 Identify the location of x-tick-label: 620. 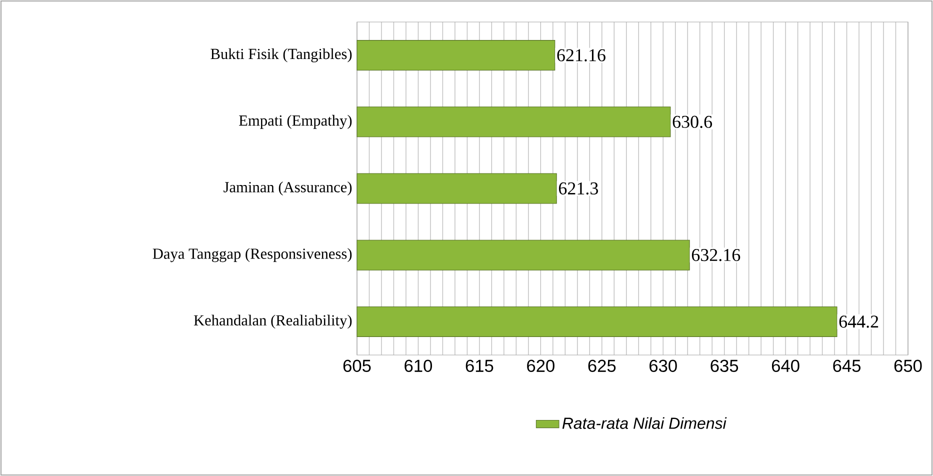
(540, 366).